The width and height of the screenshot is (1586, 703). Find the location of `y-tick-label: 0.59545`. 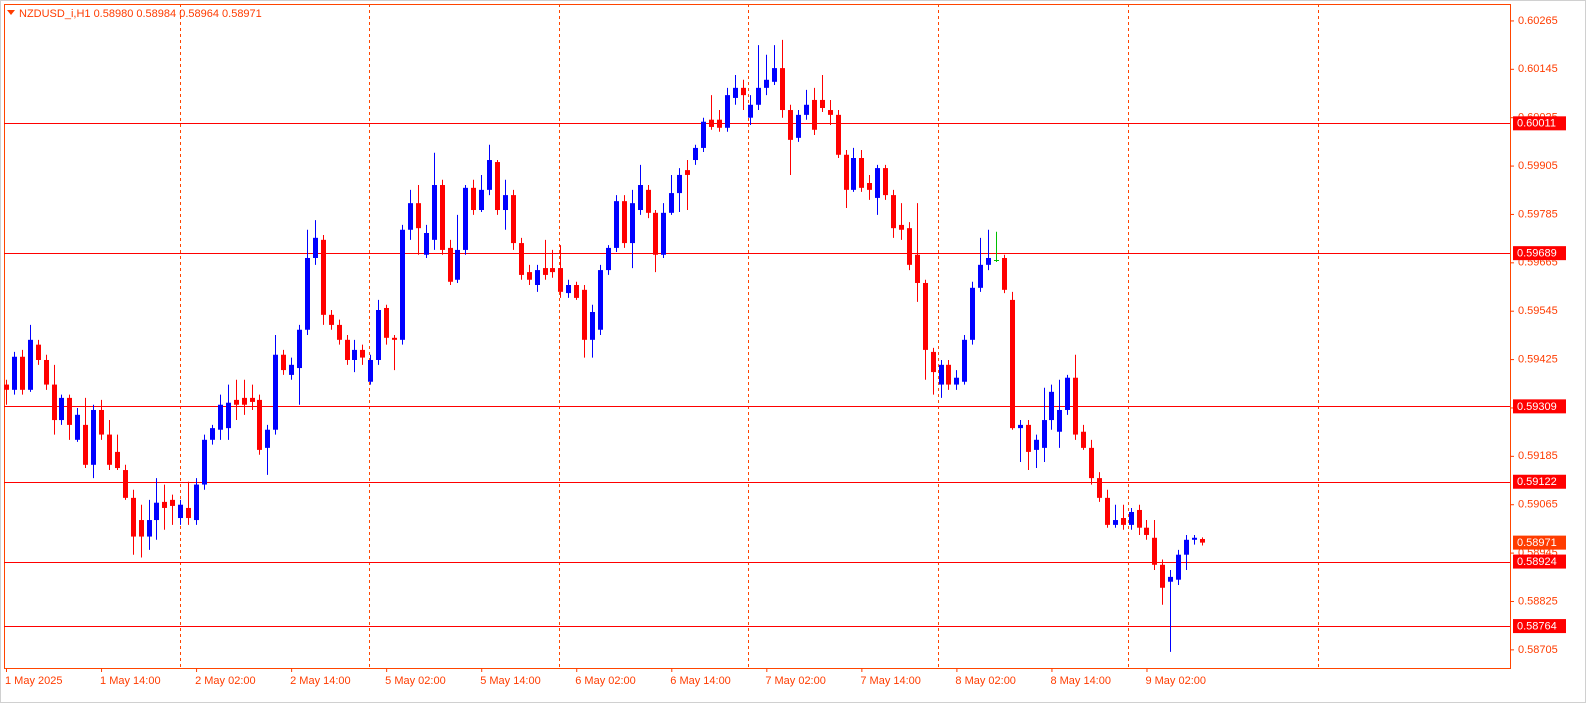

y-tick-label: 0.59545 is located at coordinates (1538, 311).